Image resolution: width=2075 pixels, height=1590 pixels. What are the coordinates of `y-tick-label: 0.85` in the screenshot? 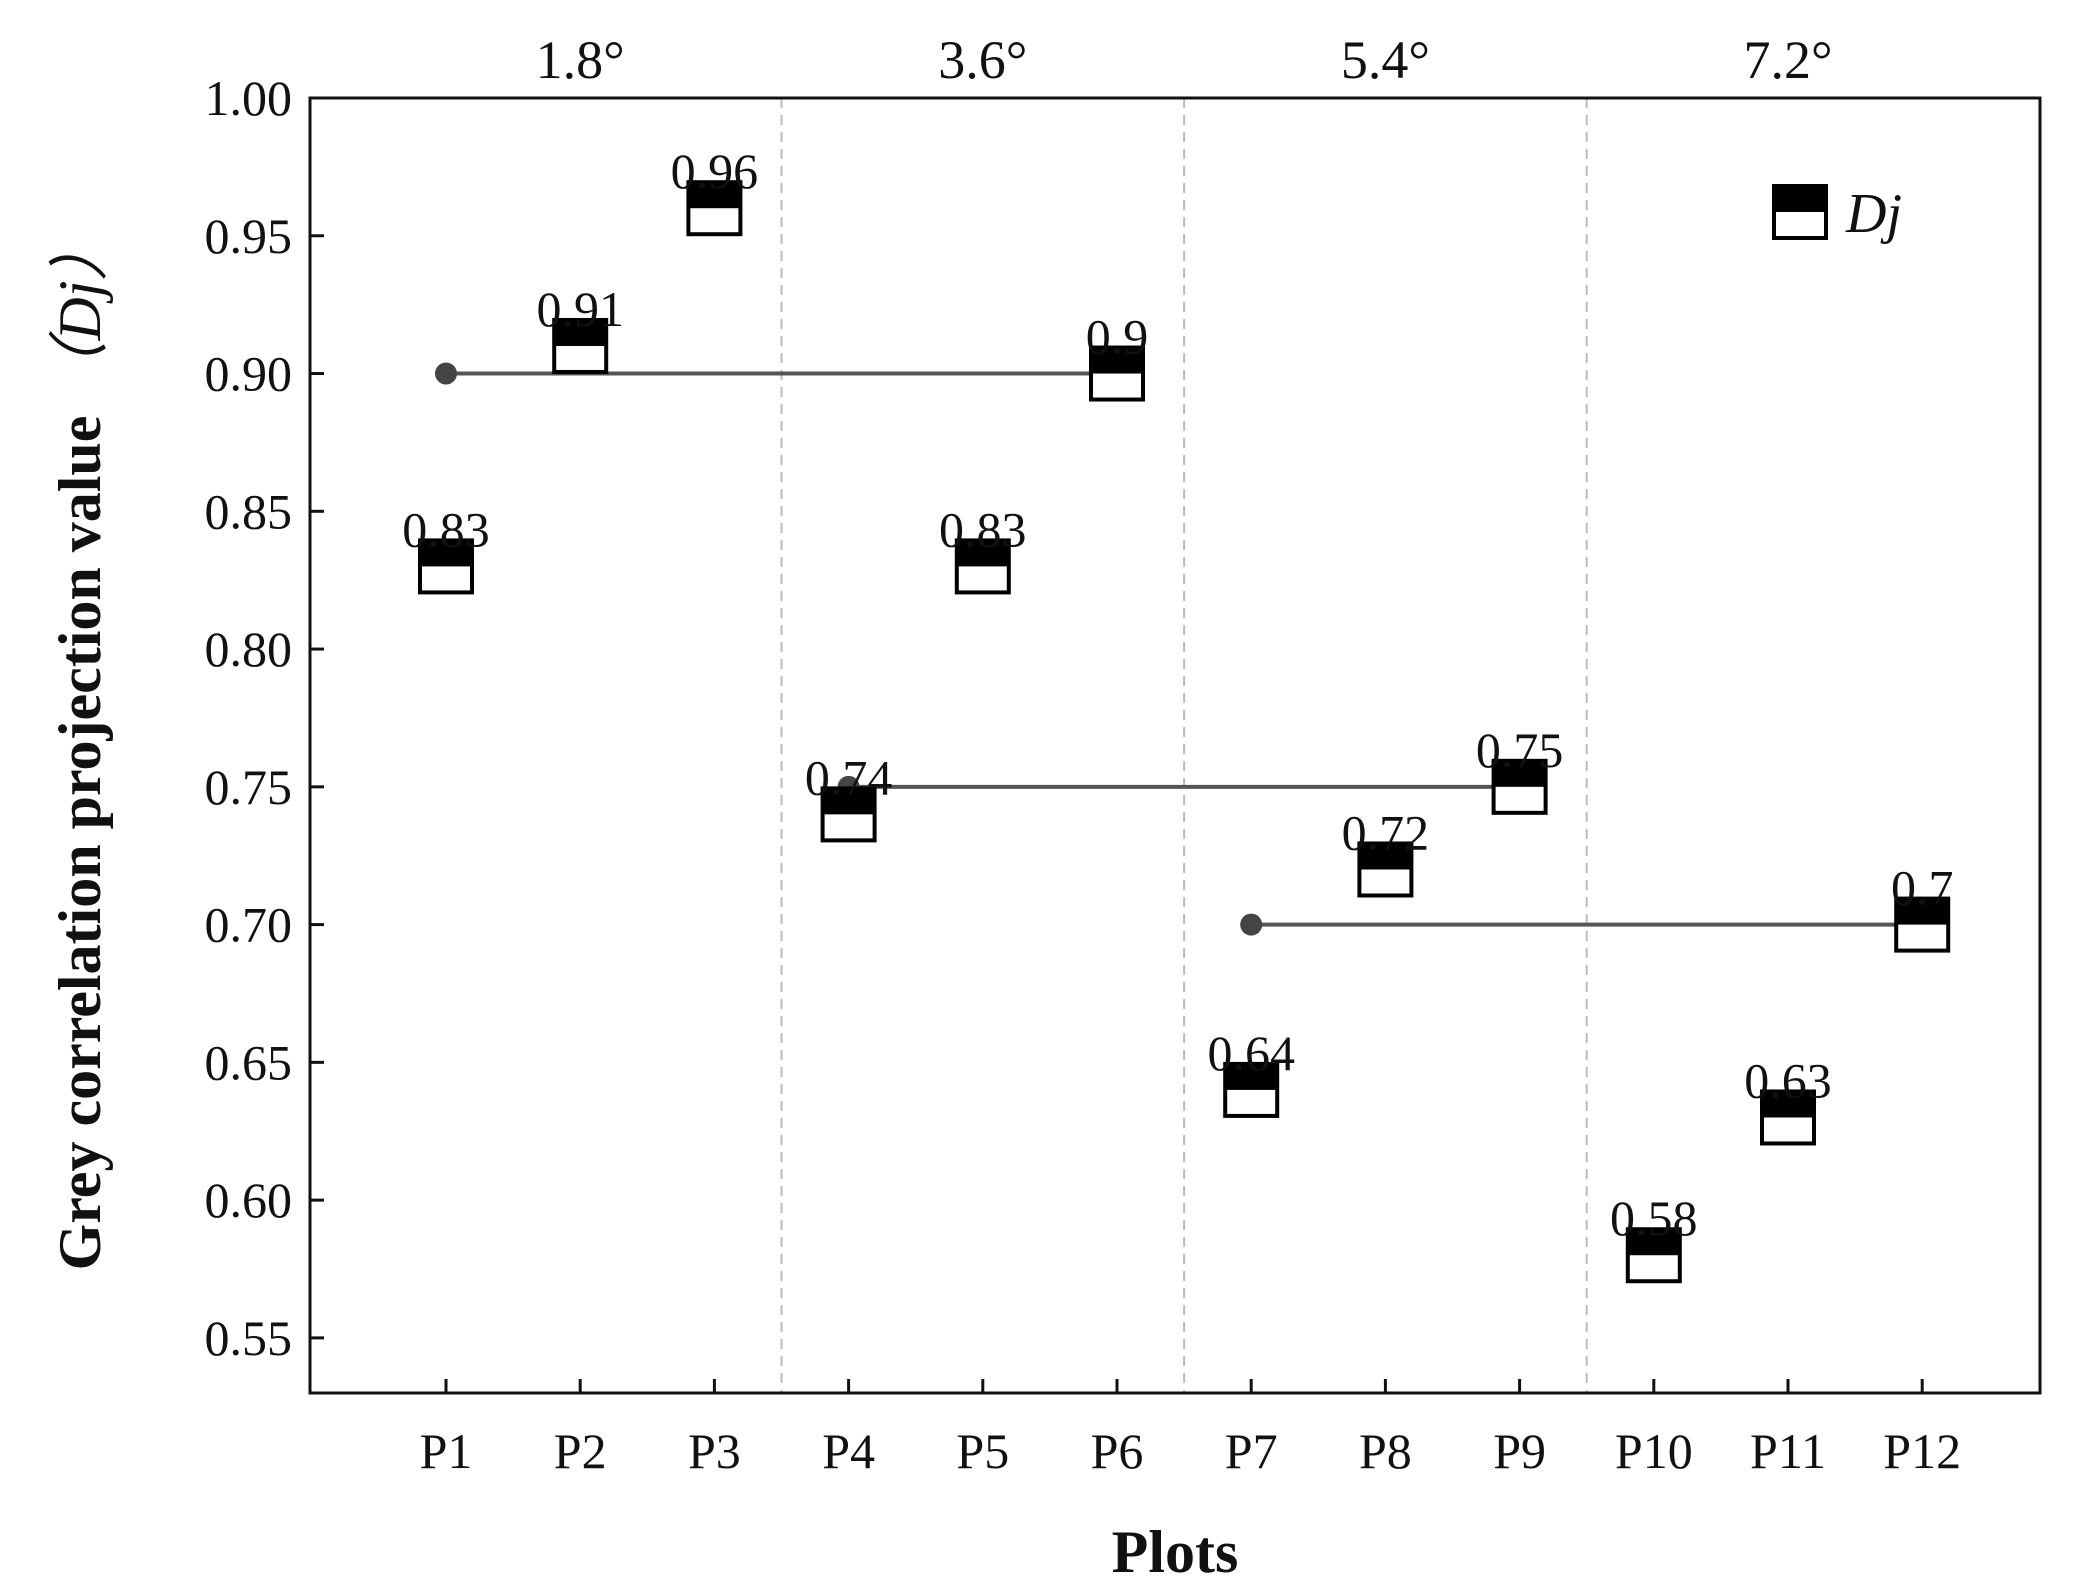 It's located at (249, 511).